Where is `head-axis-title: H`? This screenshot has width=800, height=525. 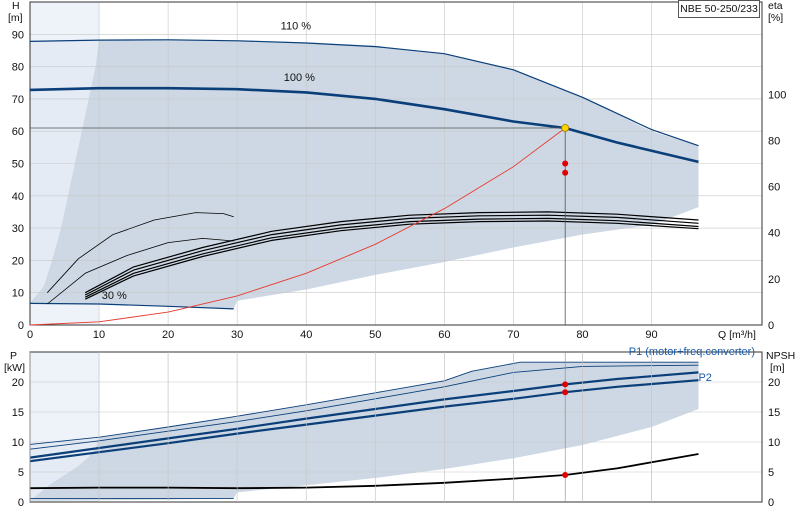 head-axis-title: H is located at coordinates (16, 6).